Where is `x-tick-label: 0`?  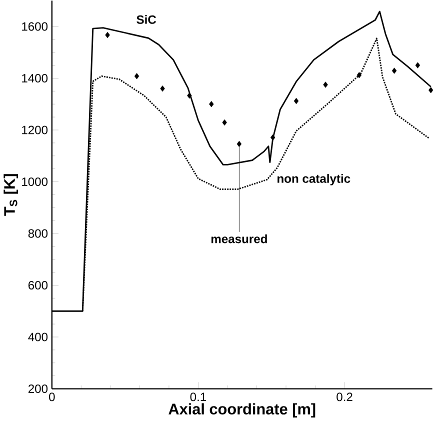
x-tick-label: 0 is located at coordinates (52, 397).